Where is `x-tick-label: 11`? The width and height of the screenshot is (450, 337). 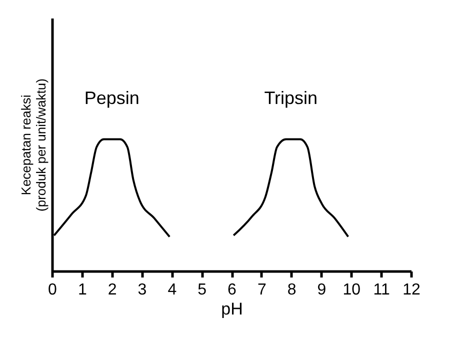
x-tick-label: 11 is located at coordinates (381, 290).